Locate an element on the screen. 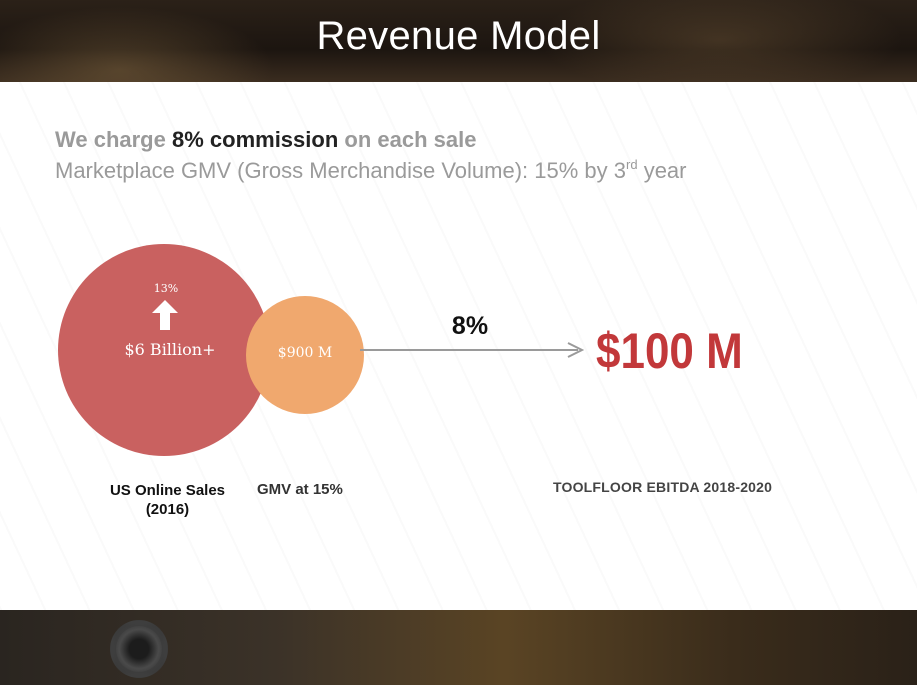  right-arrow-icon is located at coordinates (472, 350).